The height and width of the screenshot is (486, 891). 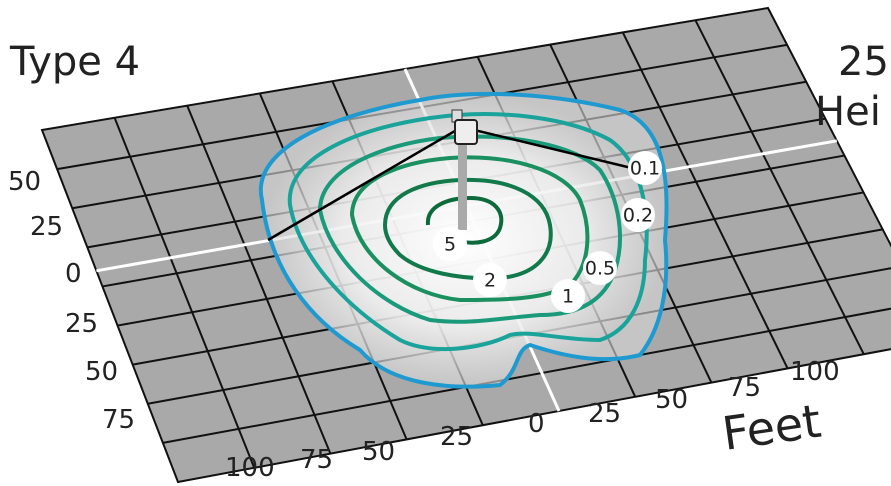 What do you see at coordinates (466, 132) in the screenshot?
I see `fixture-head` at bounding box center [466, 132].